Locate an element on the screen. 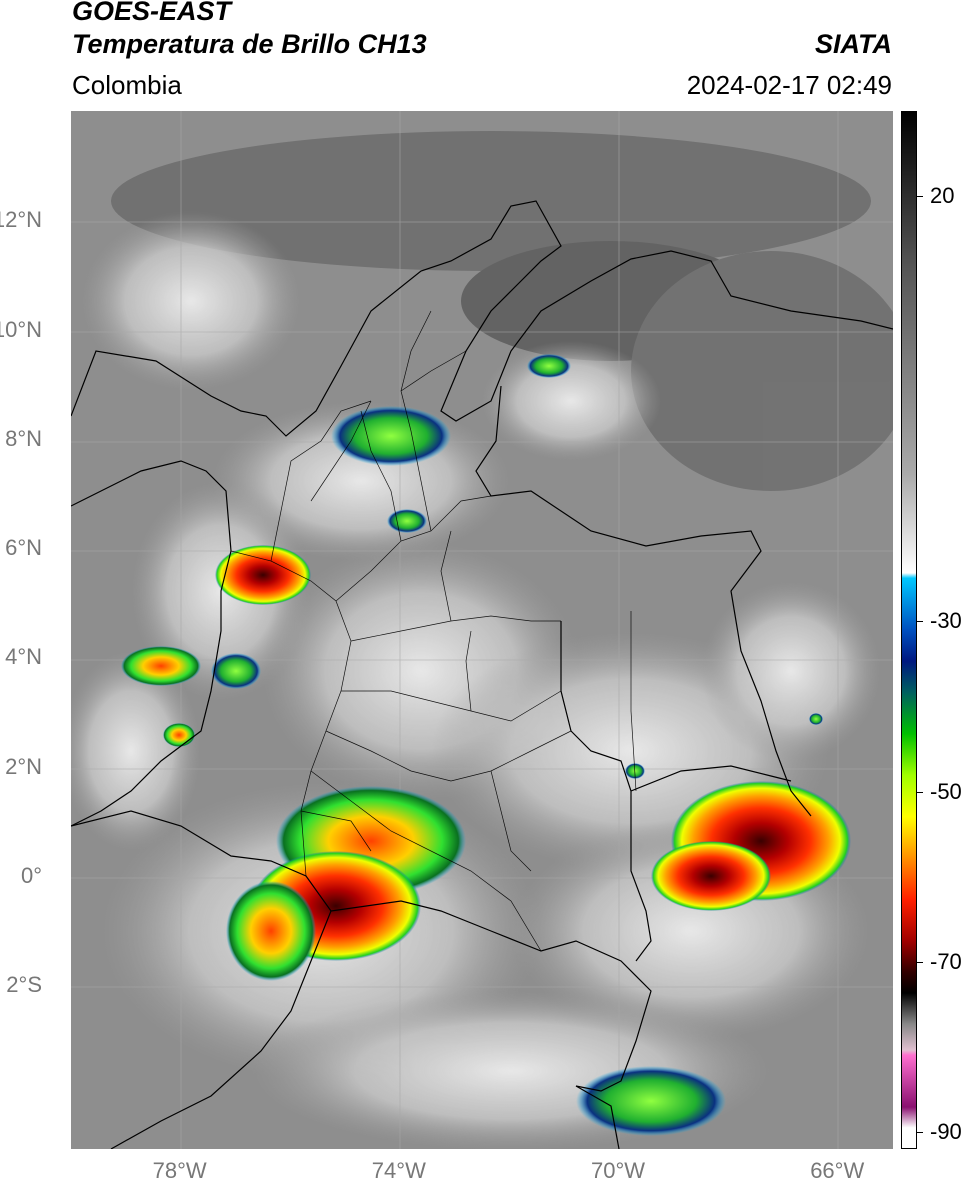 Image resolution: width=966 pixels, height=1190 pixels. lon-tick-label: 74°W is located at coordinates (398, 1170).